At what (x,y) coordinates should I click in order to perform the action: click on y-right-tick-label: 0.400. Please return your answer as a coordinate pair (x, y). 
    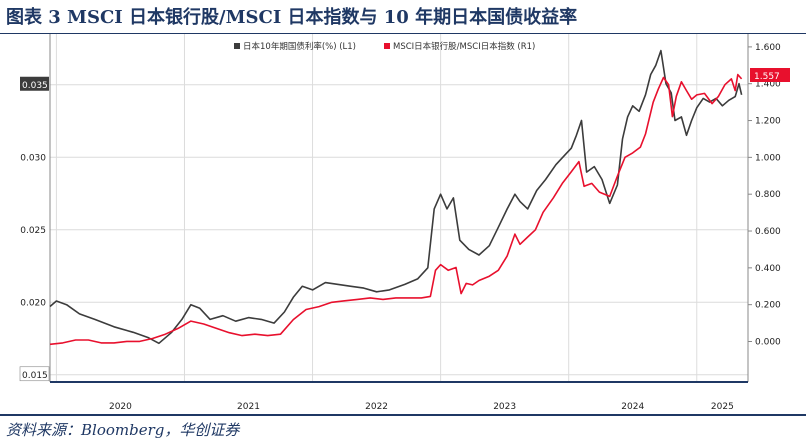
    Looking at the image, I should click on (768, 269).